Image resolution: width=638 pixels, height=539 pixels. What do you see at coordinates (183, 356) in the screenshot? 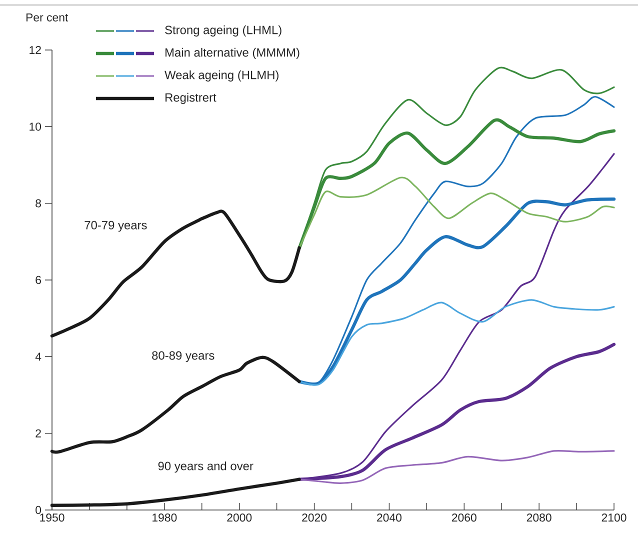
I see `annotation: 80-89 years` at bounding box center [183, 356].